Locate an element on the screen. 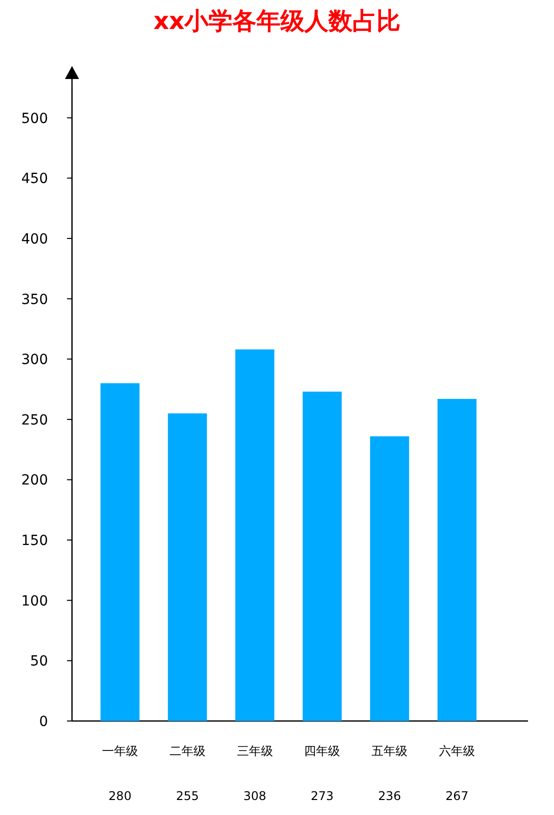 The width and height of the screenshot is (554, 815). x-tick-label: 一年级 is located at coordinates (120, 751).